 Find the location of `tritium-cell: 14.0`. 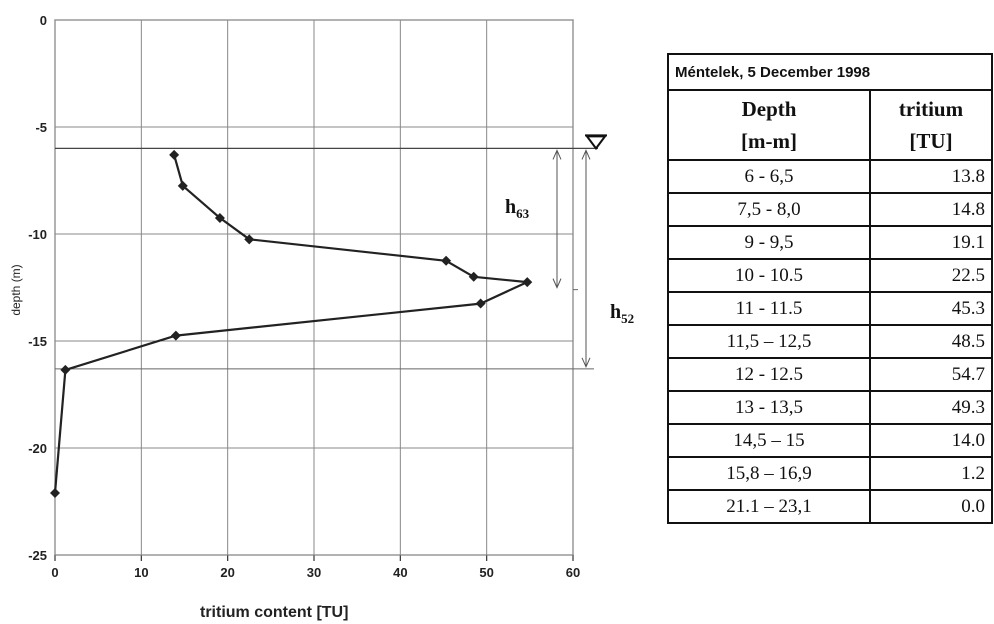

tritium-cell: 14.0 is located at coordinates (931, 440).